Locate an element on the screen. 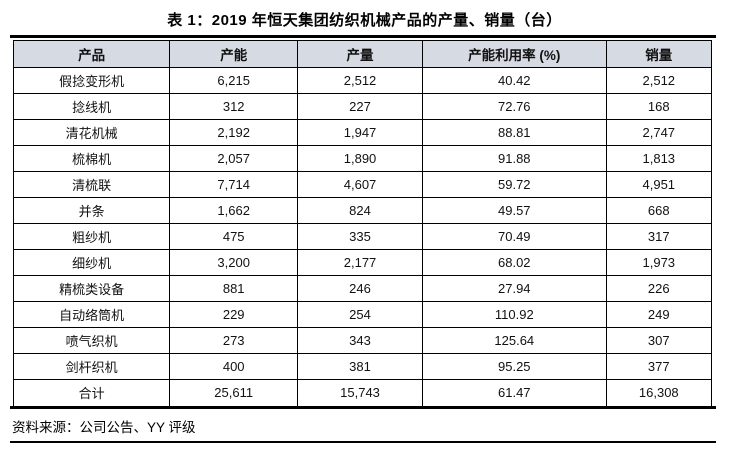 The image size is (729, 453). value-cell: 1,890 is located at coordinates (360, 158).